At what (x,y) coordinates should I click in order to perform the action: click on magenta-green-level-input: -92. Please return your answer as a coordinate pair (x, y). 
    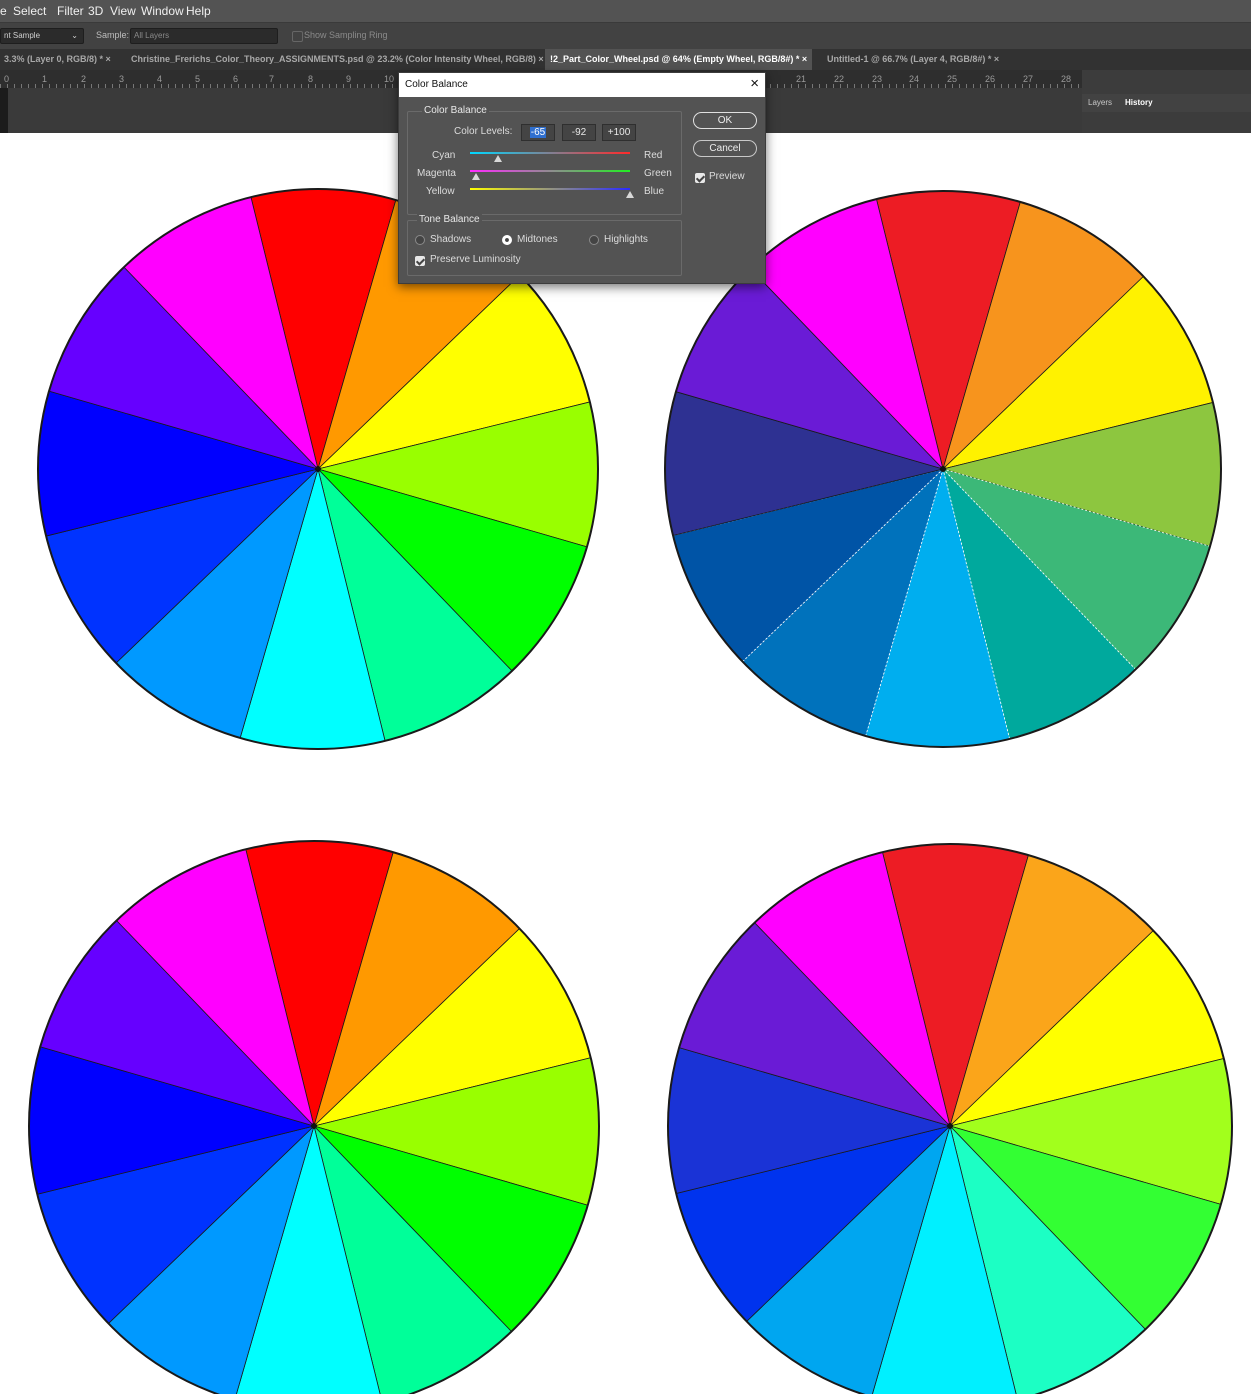
    Looking at the image, I should click on (579, 132).